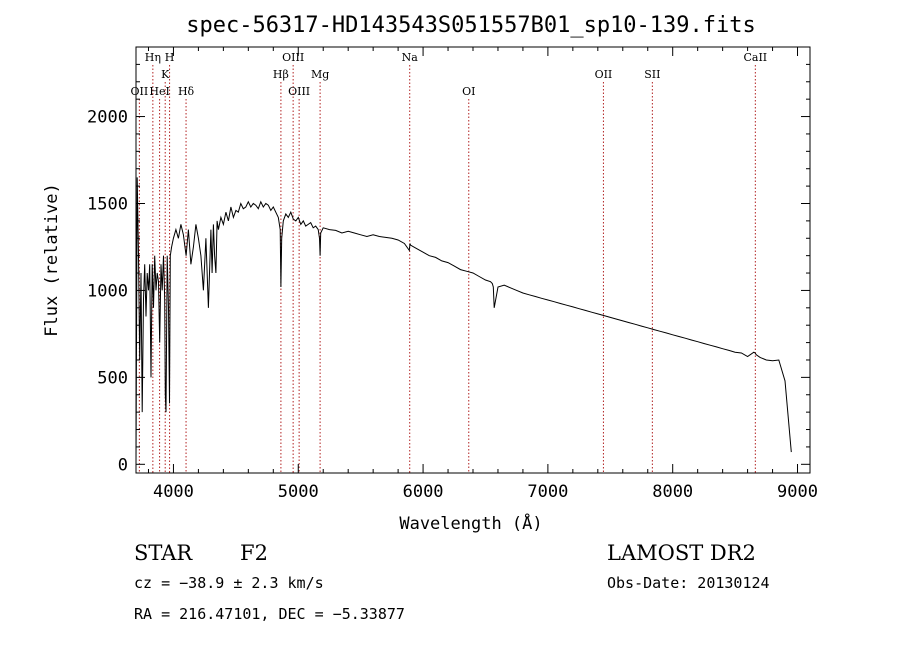 This screenshot has height=649, width=900. Describe the element at coordinates (652, 74) in the screenshot. I see `spectral-line-label: SII` at that location.